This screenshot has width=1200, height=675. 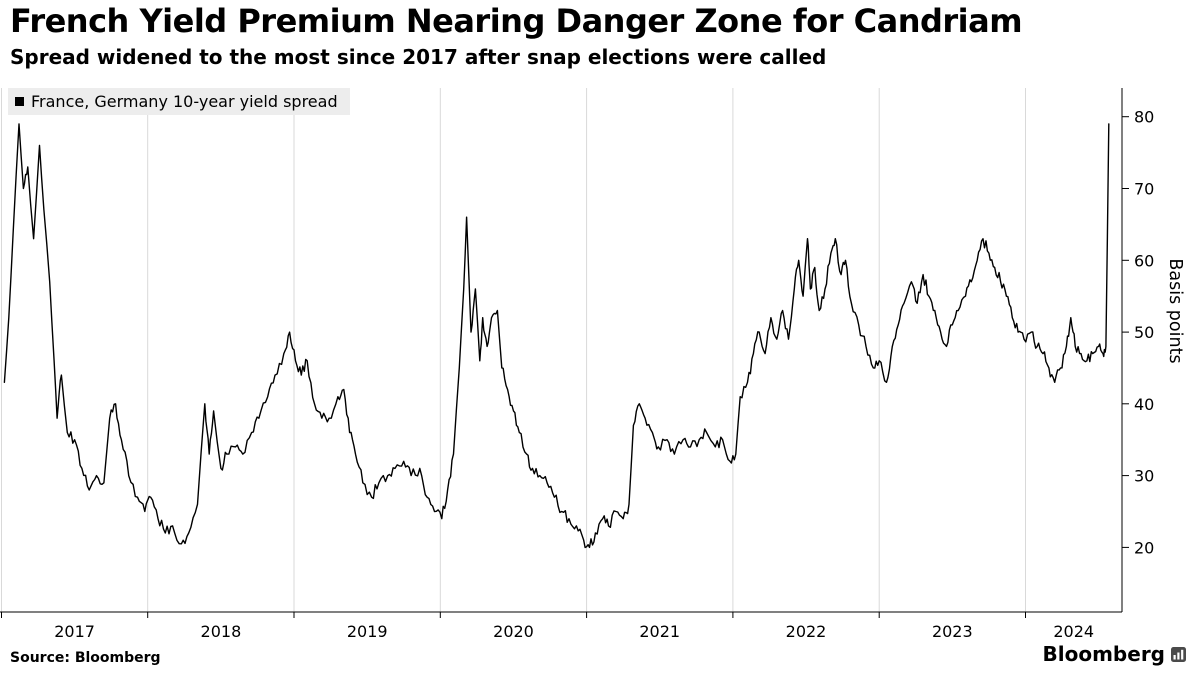 I want to click on bloomberg-logo: Bloomberg, so click(x=1114, y=654).